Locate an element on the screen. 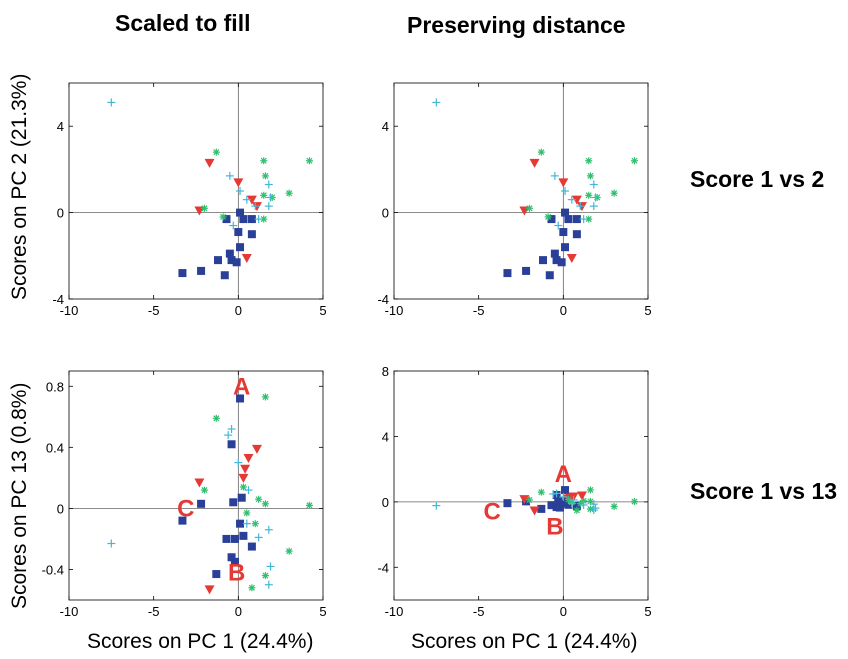  annotation-c: C is located at coordinates (185, 508).